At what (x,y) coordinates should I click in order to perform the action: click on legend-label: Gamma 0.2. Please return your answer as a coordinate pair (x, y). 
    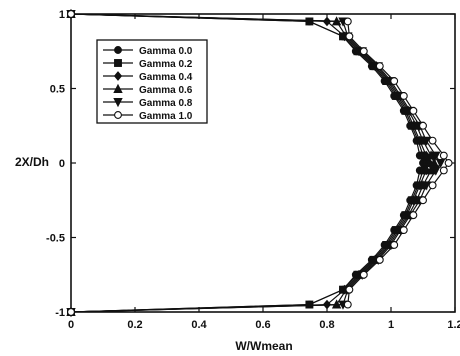
    Looking at the image, I should click on (166, 64).